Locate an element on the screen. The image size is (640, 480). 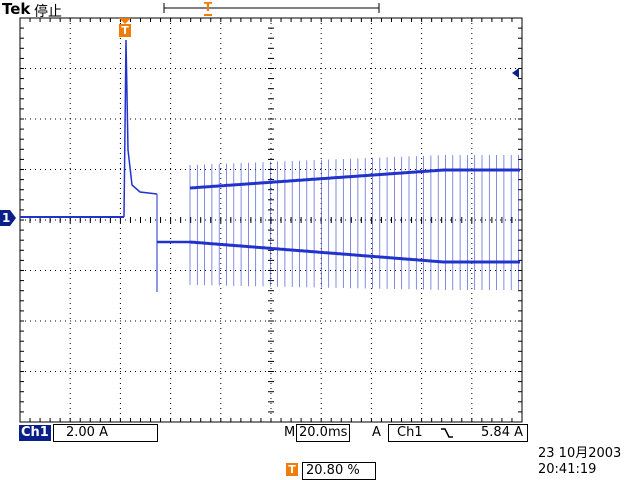
trigger-channel: Ch1 is located at coordinates (410, 432).